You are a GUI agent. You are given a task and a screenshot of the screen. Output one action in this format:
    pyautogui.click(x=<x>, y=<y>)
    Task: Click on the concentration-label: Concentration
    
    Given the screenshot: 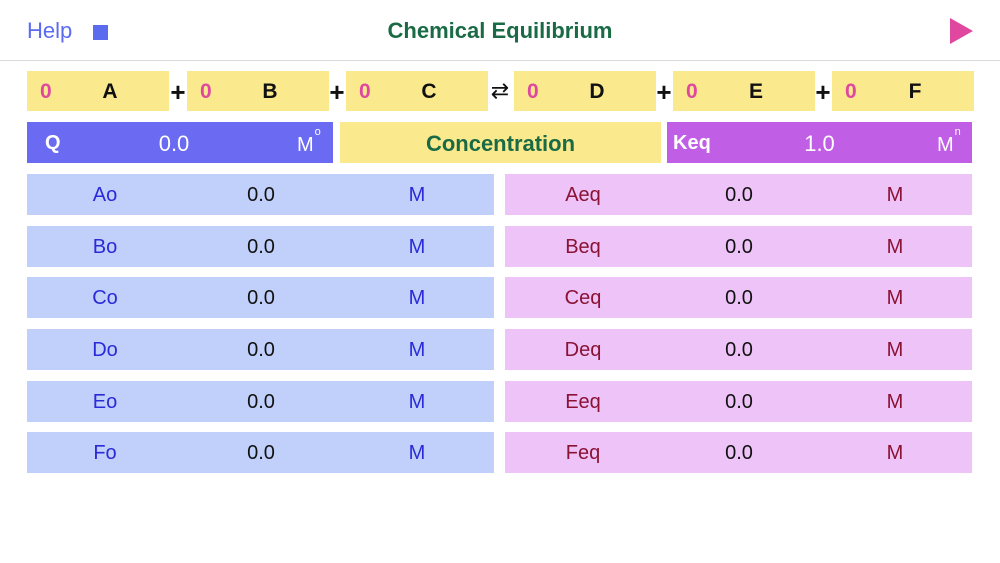 What is the action you would take?
    pyautogui.click(x=500, y=143)
    